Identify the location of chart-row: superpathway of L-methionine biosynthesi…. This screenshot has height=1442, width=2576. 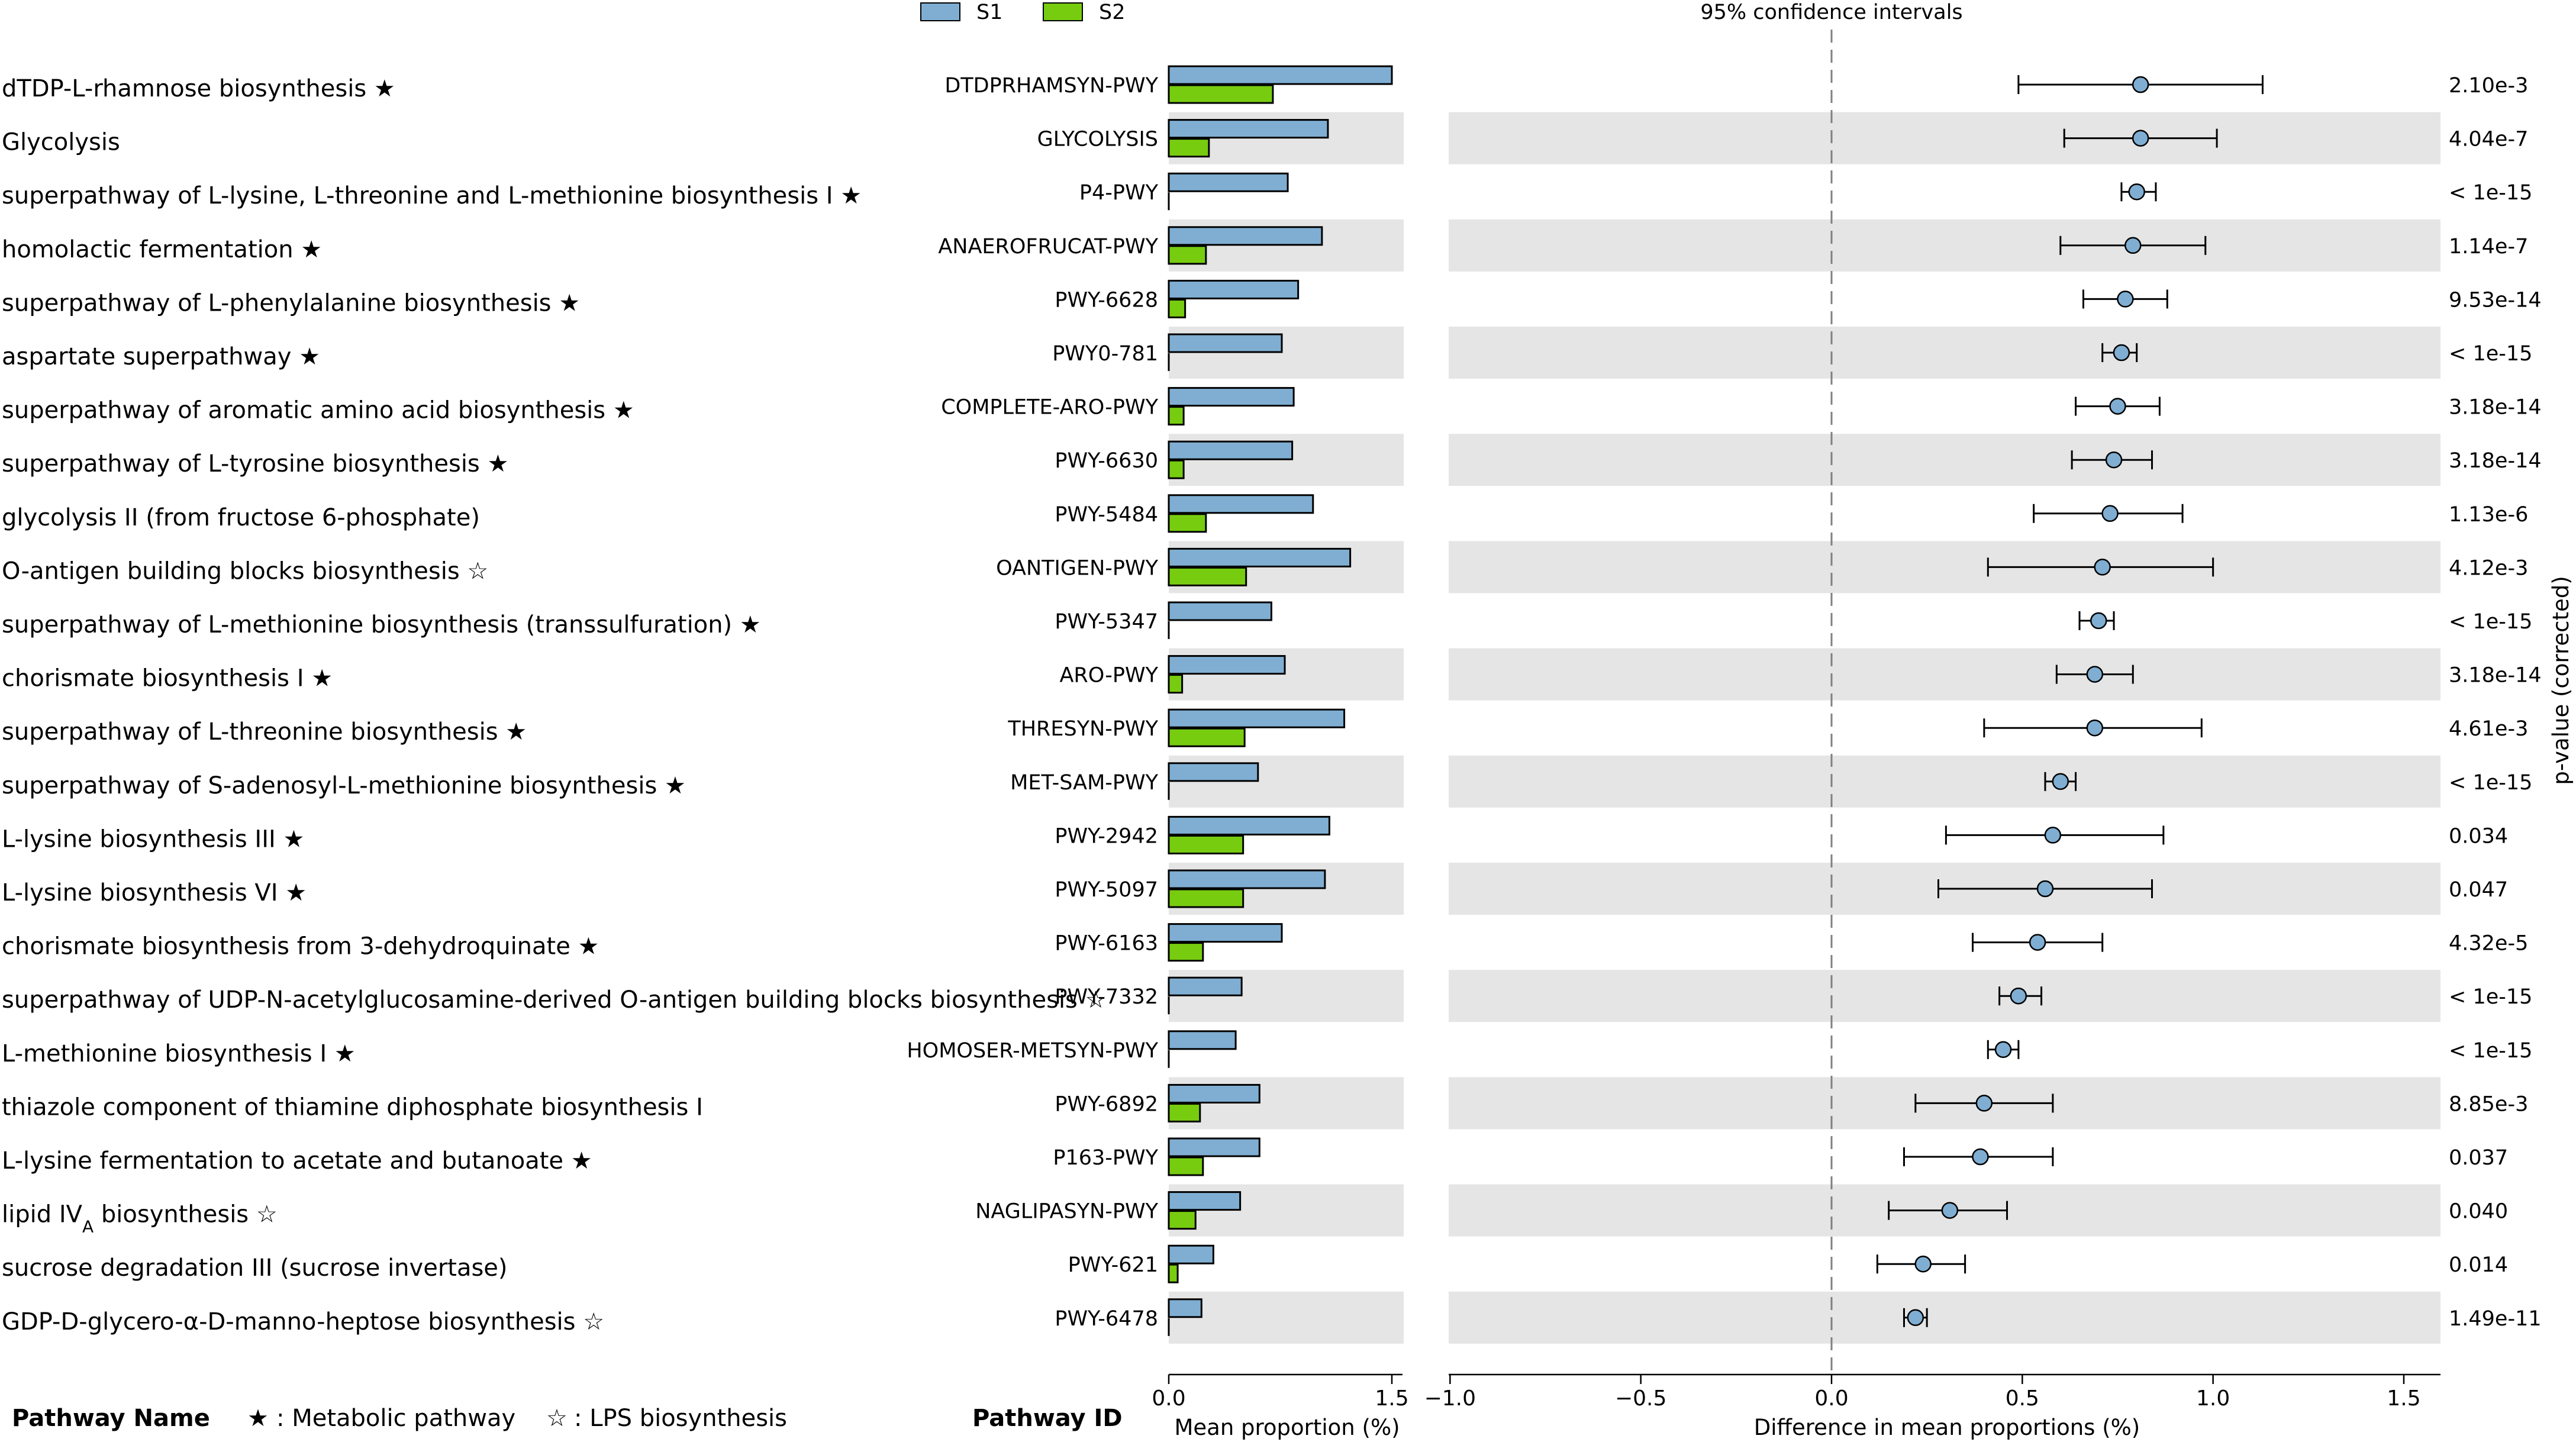
(1267, 620).